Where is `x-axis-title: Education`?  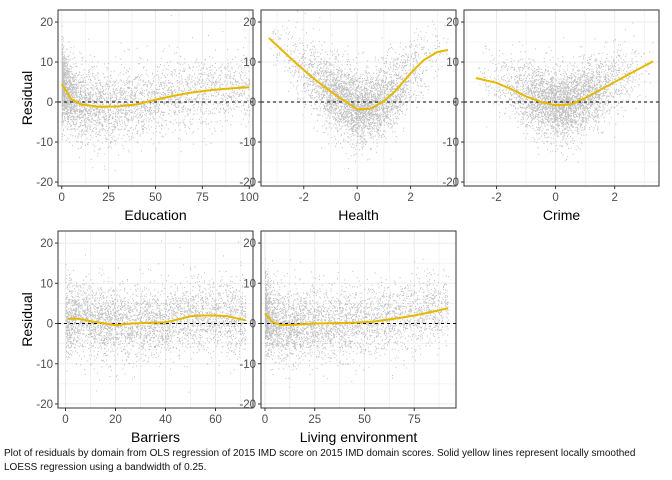
x-axis-title: Education is located at coordinates (155, 215).